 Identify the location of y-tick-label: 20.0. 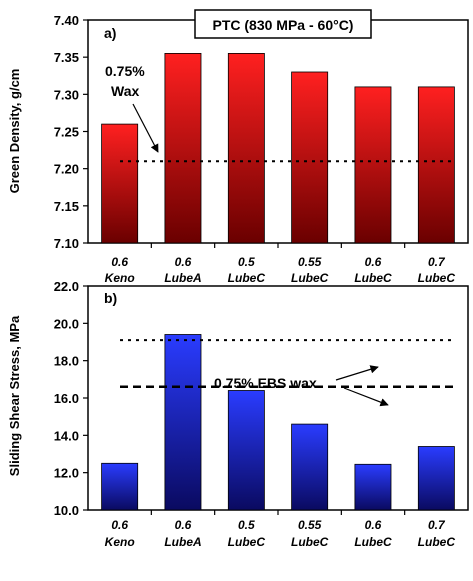
(66, 323).